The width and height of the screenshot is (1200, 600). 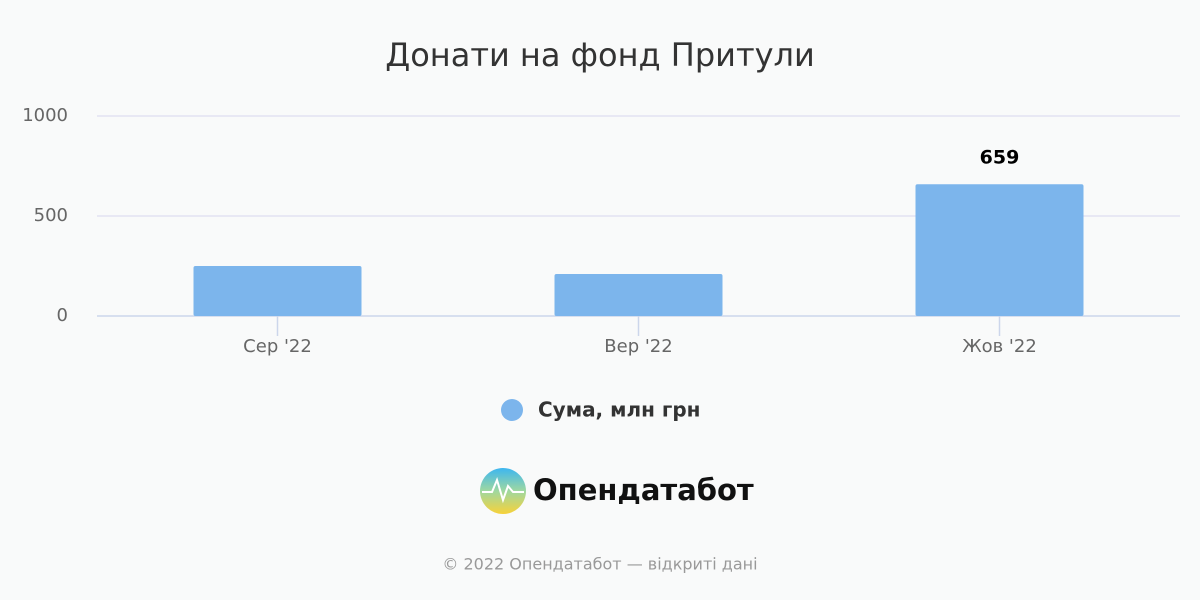 What do you see at coordinates (45, 115) in the screenshot?
I see `y-tick-label: 1000` at bounding box center [45, 115].